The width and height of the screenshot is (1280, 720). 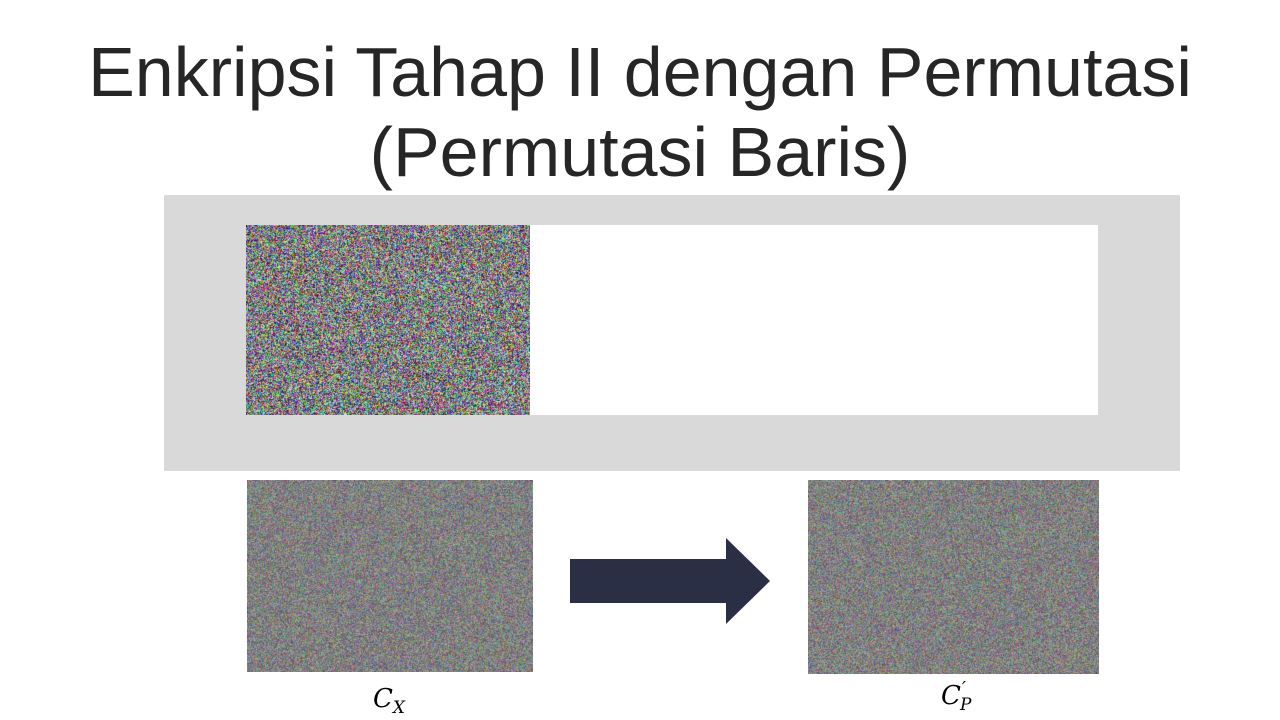 What do you see at coordinates (963, 688) in the screenshot?
I see `label-cp-prime-mark: ′` at bounding box center [963, 688].